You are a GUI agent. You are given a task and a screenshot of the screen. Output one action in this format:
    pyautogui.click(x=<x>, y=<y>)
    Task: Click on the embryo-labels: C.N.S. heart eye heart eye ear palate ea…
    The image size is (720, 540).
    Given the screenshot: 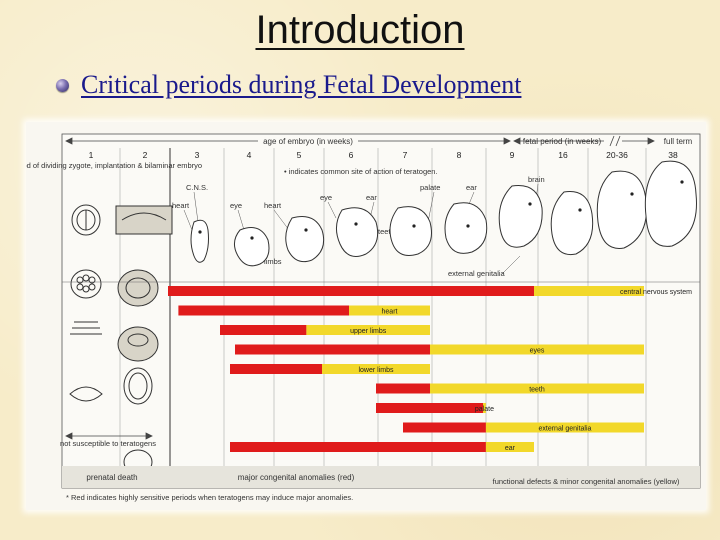 What is the action you would take?
    pyautogui.click(x=358, y=220)
    